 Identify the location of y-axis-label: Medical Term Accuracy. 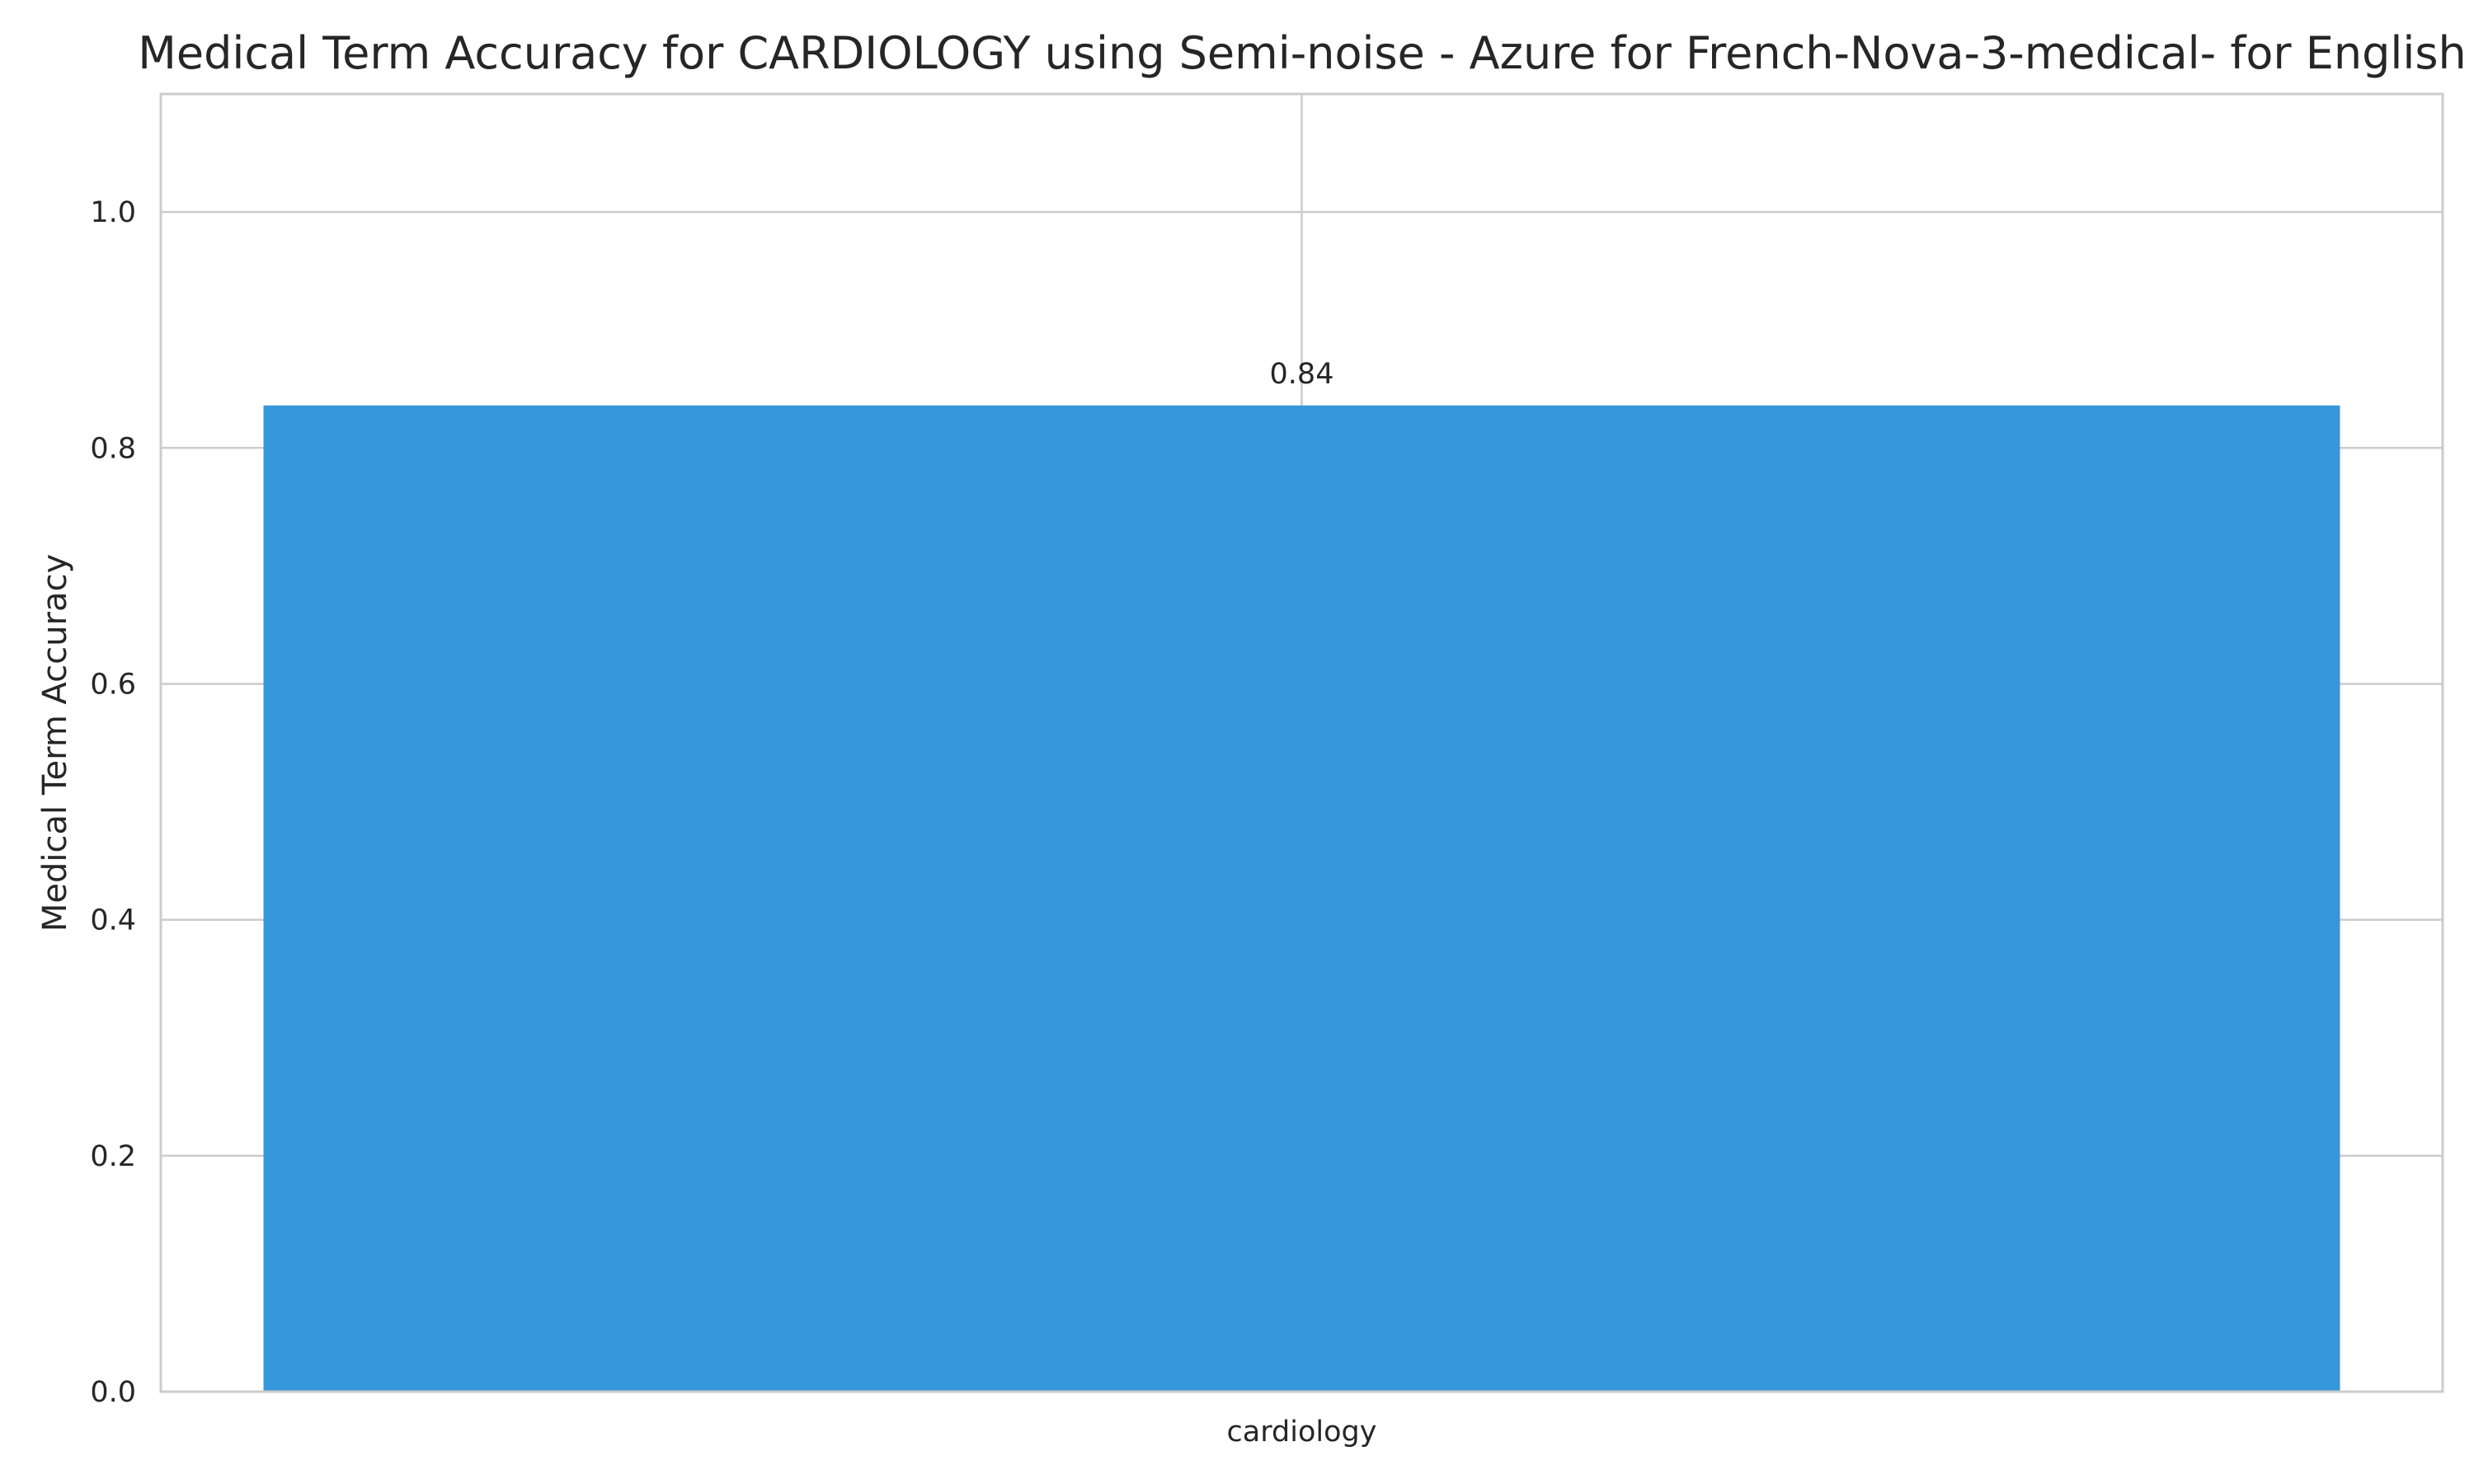
(55, 743).